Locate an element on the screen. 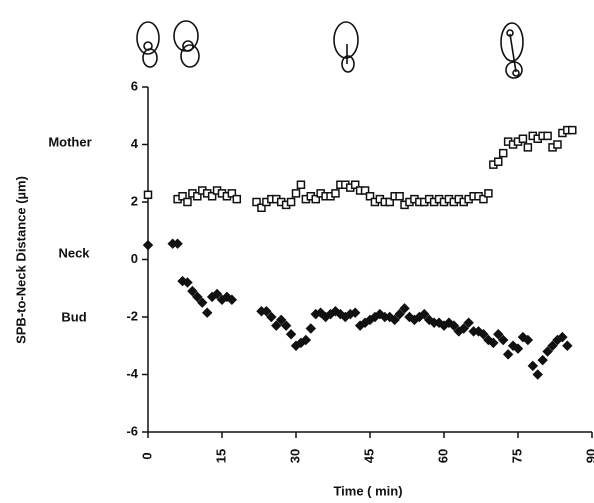  x-tick-label: 75 is located at coordinates (516, 456).